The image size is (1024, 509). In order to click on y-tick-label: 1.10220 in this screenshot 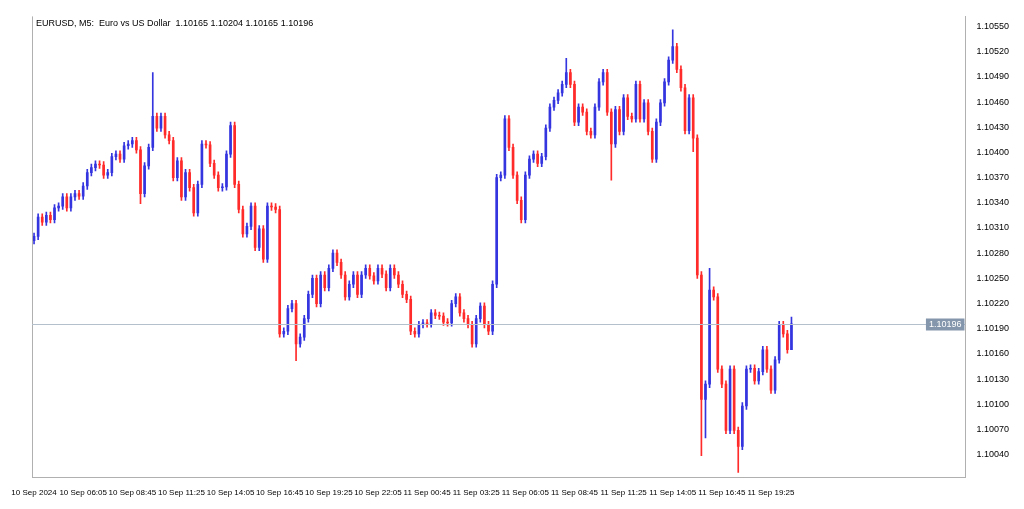, I will do `click(993, 303)`.